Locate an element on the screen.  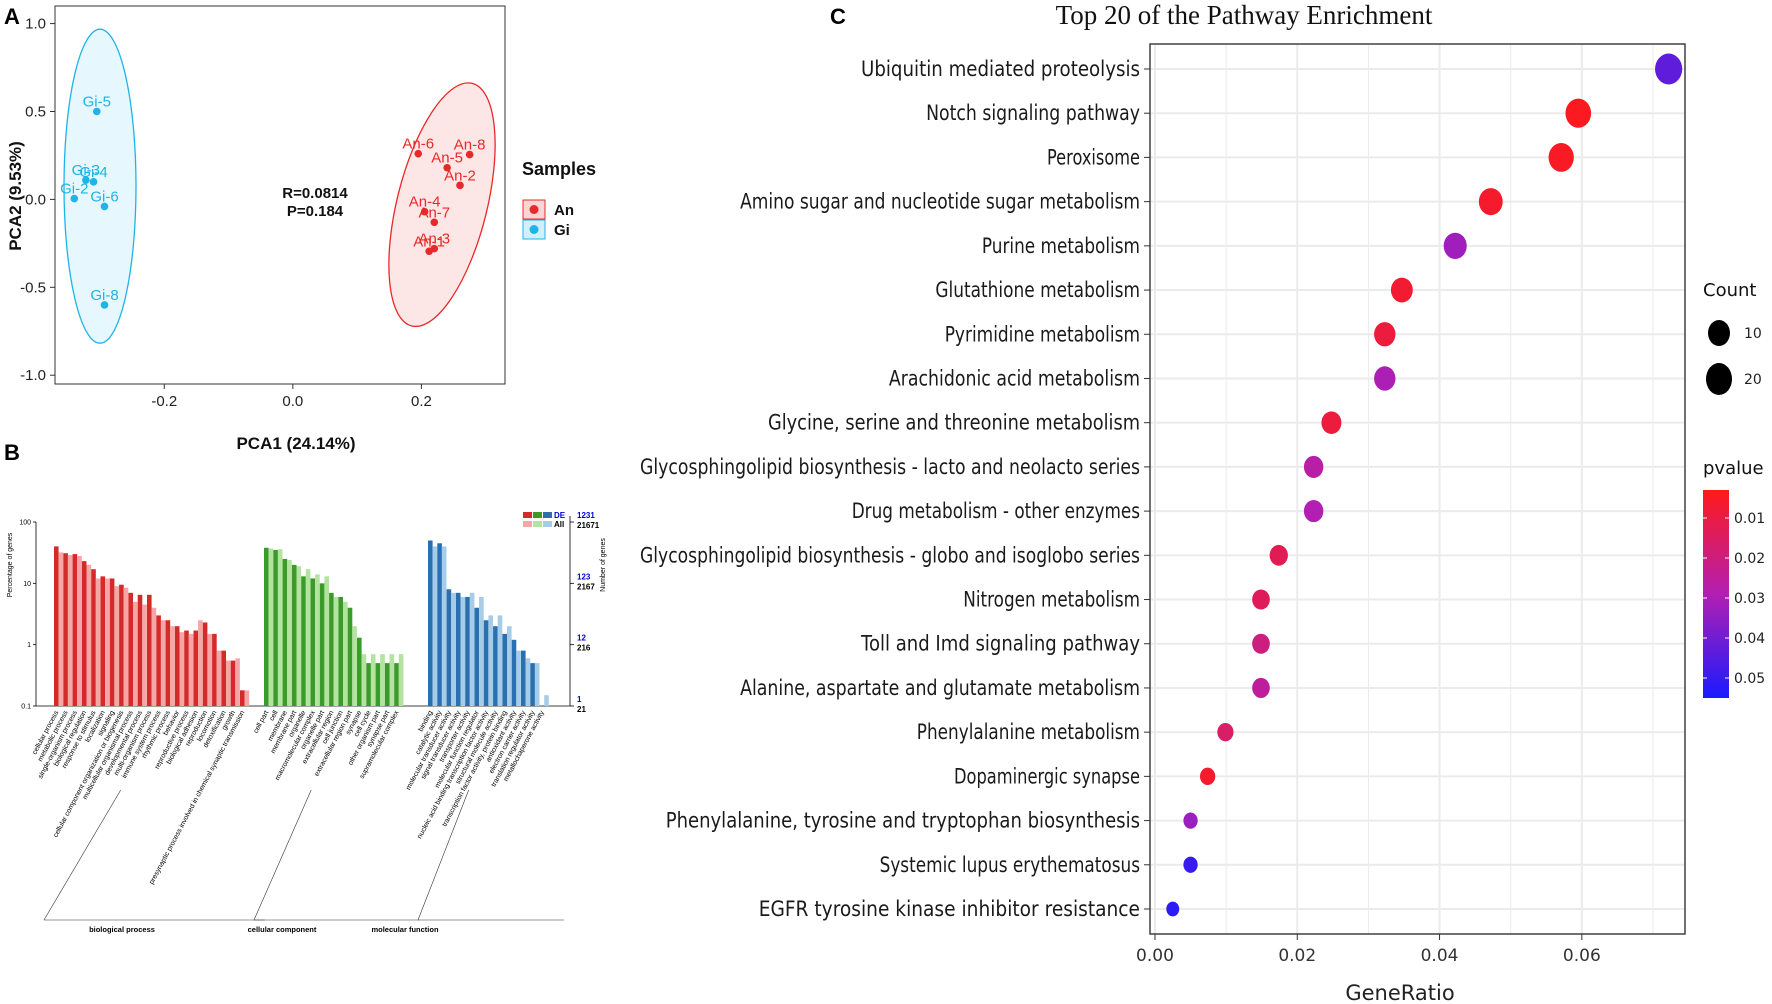
panel-letter-b: B is located at coordinates (12, 452).